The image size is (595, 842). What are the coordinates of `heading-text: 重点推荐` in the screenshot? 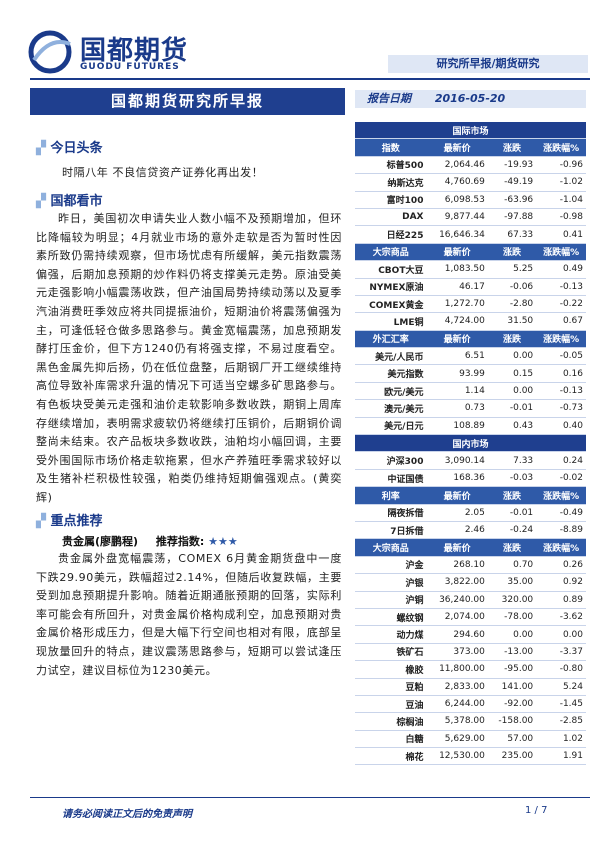 It's located at (76, 521).